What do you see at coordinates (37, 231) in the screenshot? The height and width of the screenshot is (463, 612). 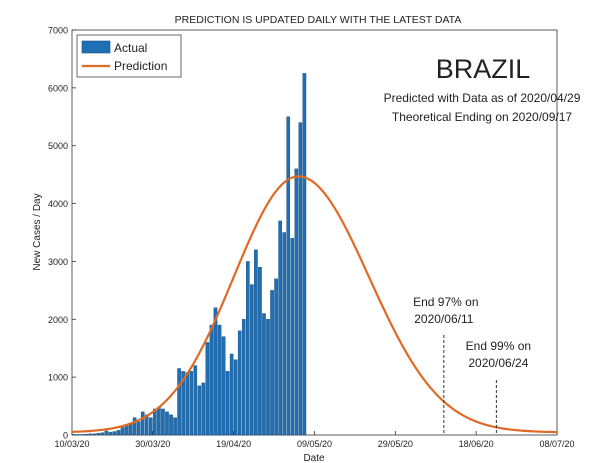 I see `y-axis-label: New Cases / Day` at bounding box center [37, 231].